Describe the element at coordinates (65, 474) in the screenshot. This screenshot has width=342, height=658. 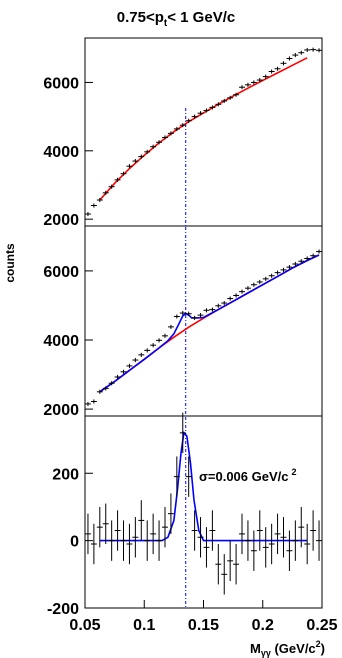
I see `bottom-y-tick-label: 200` at that location.